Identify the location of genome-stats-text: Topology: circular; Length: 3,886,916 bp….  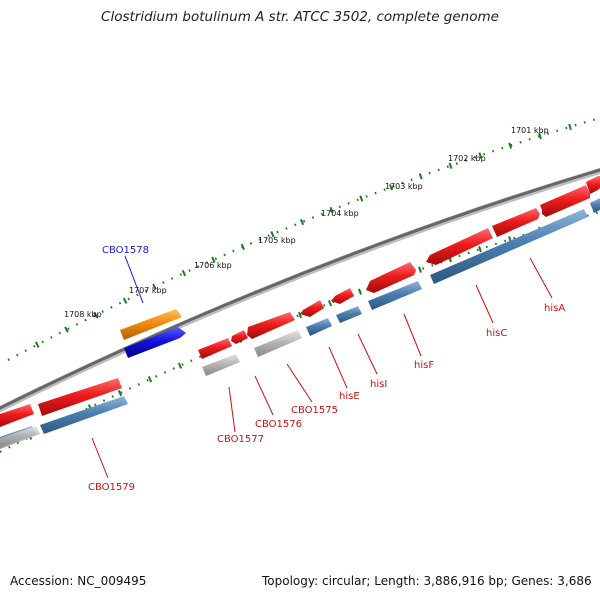
(427, 581).